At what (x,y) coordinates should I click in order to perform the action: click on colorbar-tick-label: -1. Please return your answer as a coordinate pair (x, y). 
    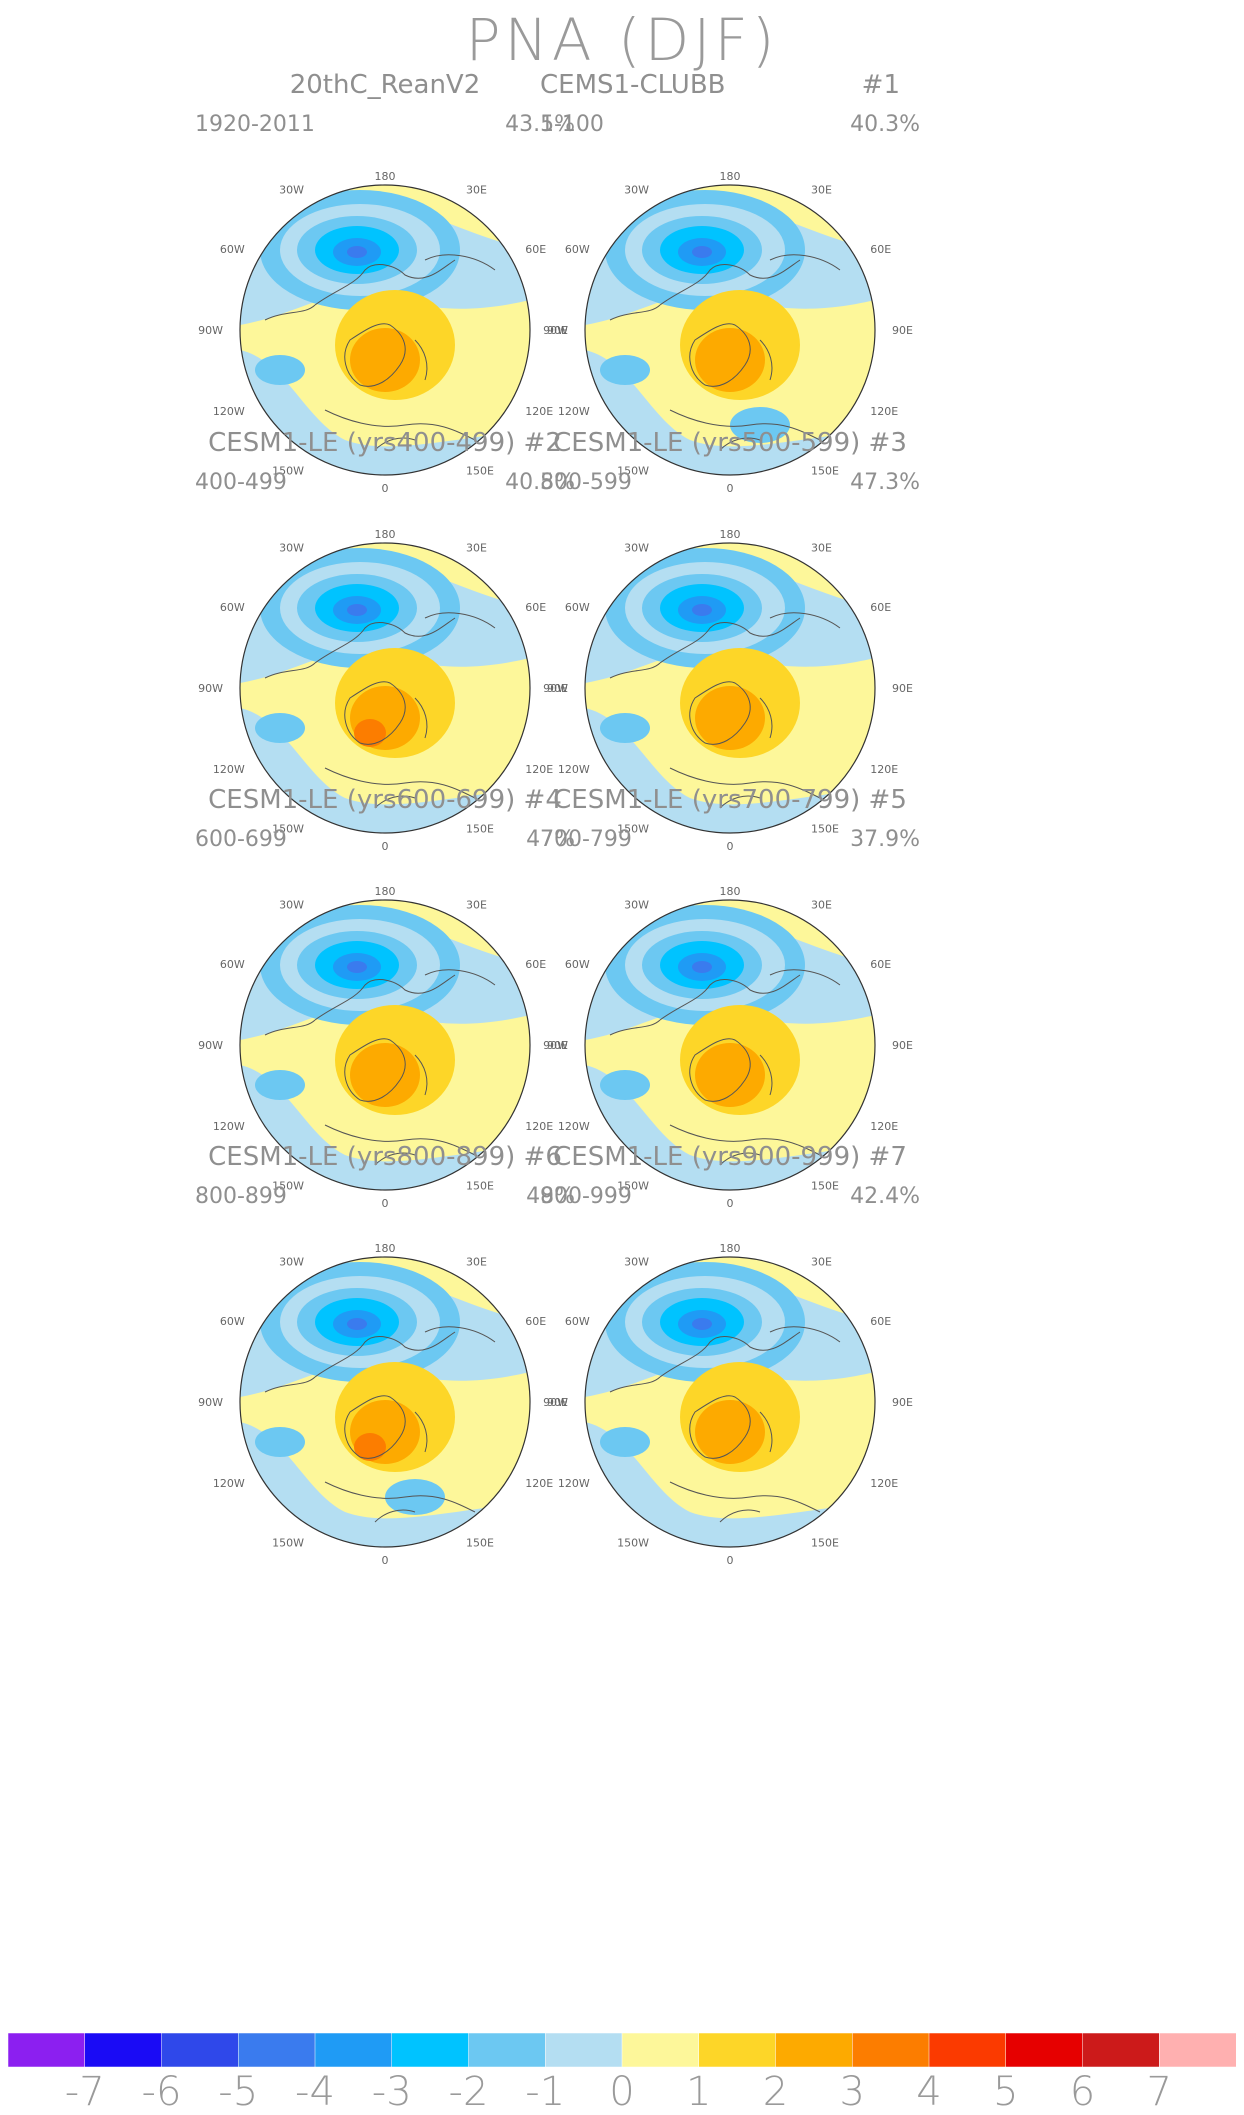
    Looking at the image, I should click on (545, 2092).